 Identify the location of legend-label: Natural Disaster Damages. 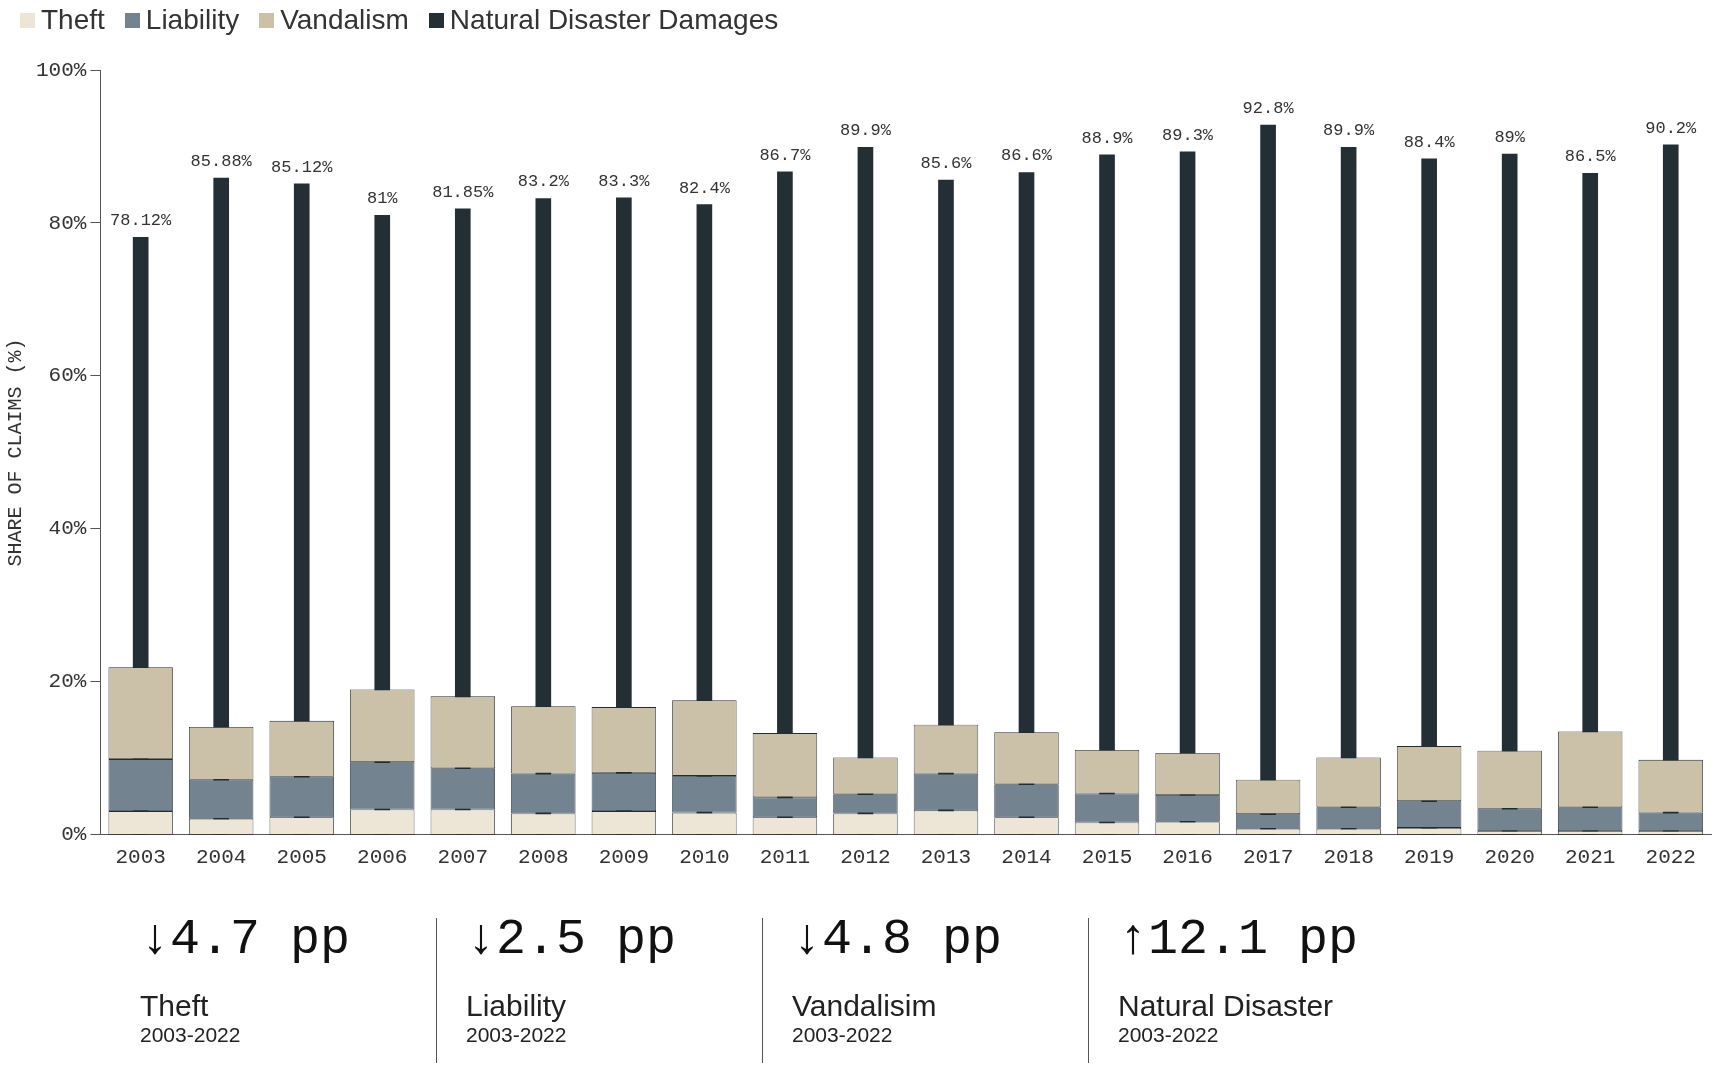
(614, 20).